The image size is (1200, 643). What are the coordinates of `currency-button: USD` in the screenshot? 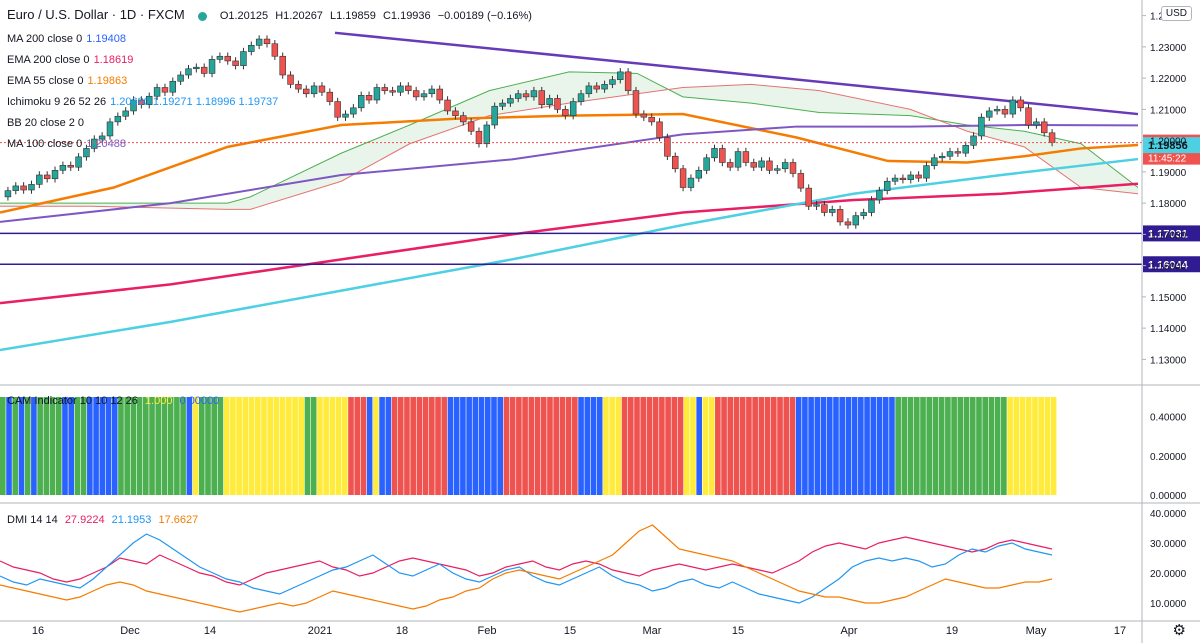 It's located at (1176, 13).